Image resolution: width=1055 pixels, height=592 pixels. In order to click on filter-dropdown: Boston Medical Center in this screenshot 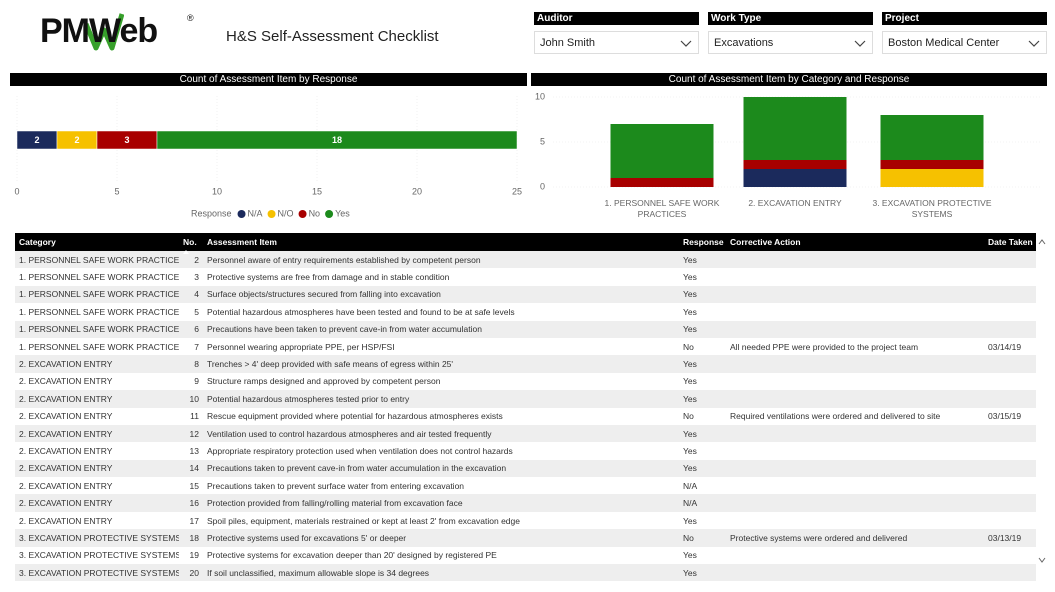, I will do `click(964, 42)`.